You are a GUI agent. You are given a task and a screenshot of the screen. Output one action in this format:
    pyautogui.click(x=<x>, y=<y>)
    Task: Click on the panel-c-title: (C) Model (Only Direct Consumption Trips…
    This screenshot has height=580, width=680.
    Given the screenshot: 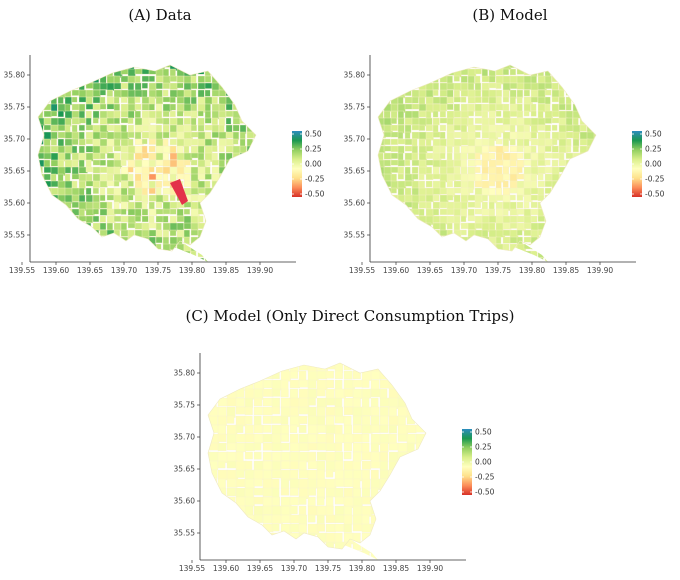 What is the action you would take?
    pyautogui.click(x=350, y=316)
    